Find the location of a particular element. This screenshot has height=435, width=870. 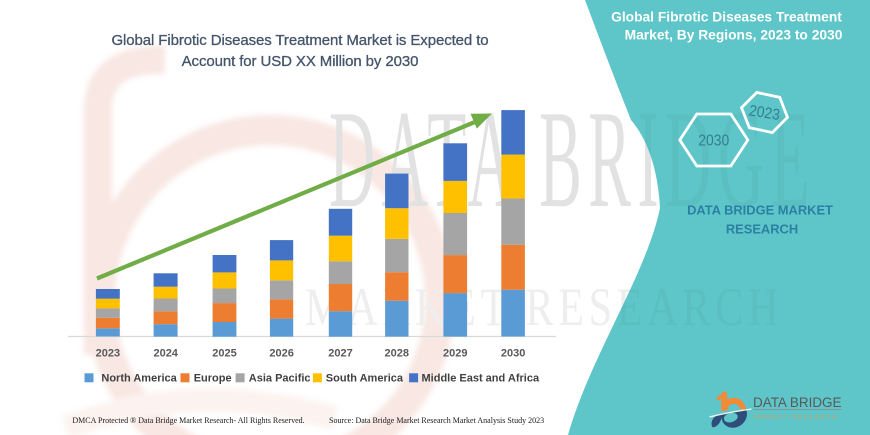

svg-text:Account for USD XX Million by: Account for USD XX Million by 2030 is located at coordinates (300, 61).